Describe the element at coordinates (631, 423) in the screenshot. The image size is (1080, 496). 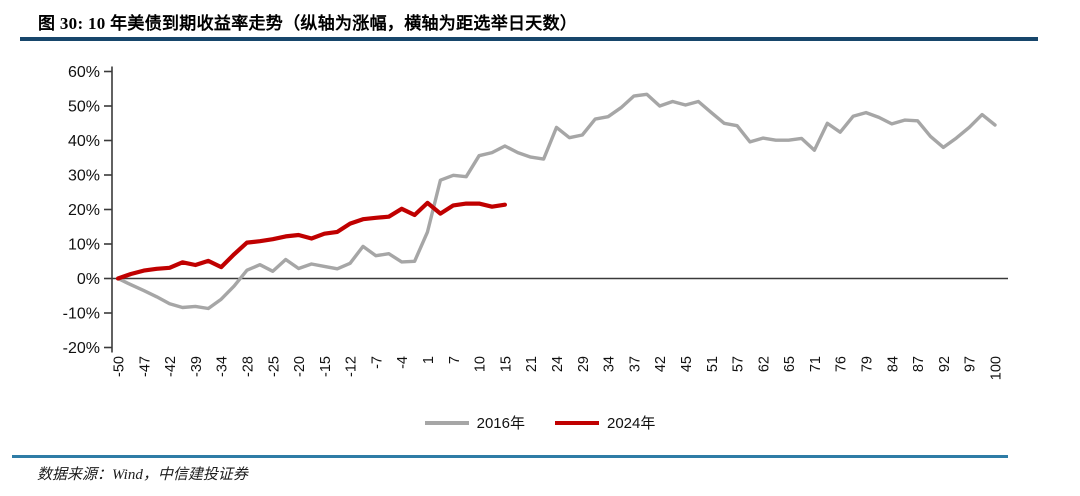
I see `legend-label-2024: 2024年` at that location.